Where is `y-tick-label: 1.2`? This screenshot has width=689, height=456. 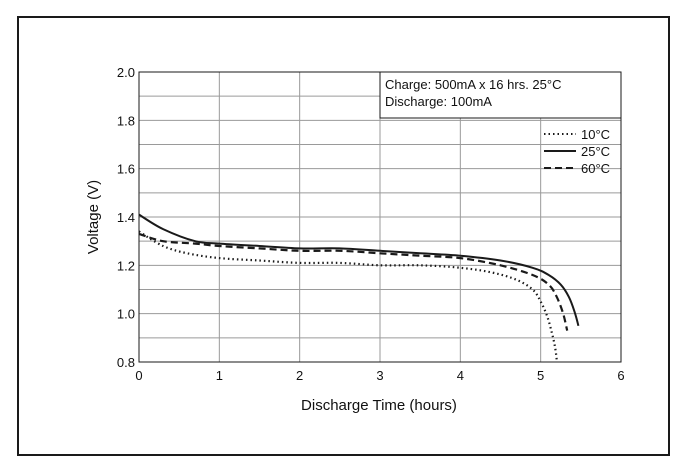
y-tick-label: 1.2 is located at coordinates (126, 265).